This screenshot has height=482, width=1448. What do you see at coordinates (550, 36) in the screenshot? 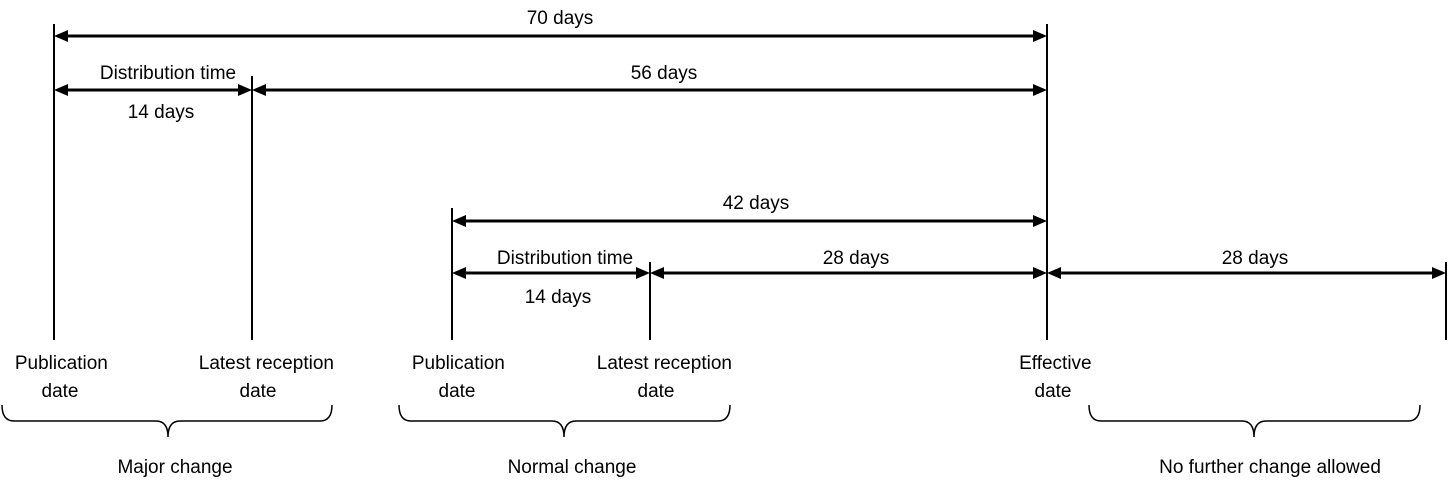
I see `major-total-arrow` at bounding box center [550, 36].